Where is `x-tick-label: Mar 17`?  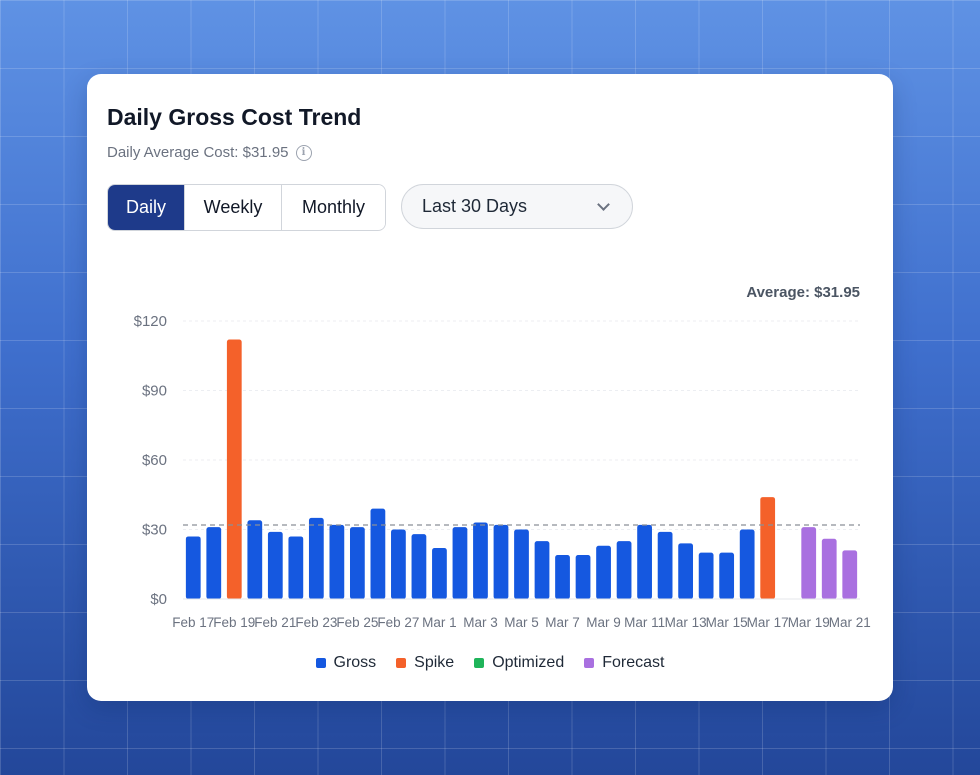
x-tick-label: Mar 17 is located at coordinates (768, 622).